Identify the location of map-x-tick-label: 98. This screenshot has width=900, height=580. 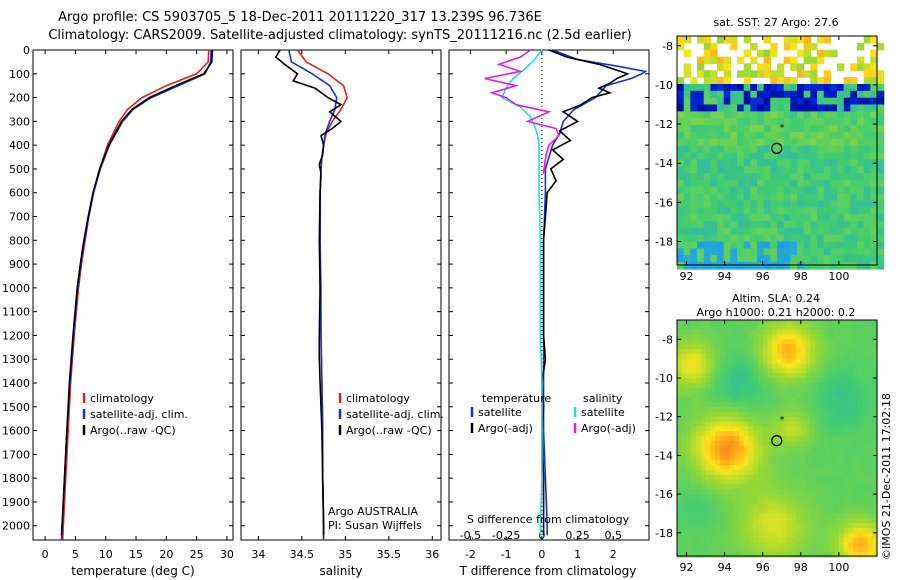
(801, 567).